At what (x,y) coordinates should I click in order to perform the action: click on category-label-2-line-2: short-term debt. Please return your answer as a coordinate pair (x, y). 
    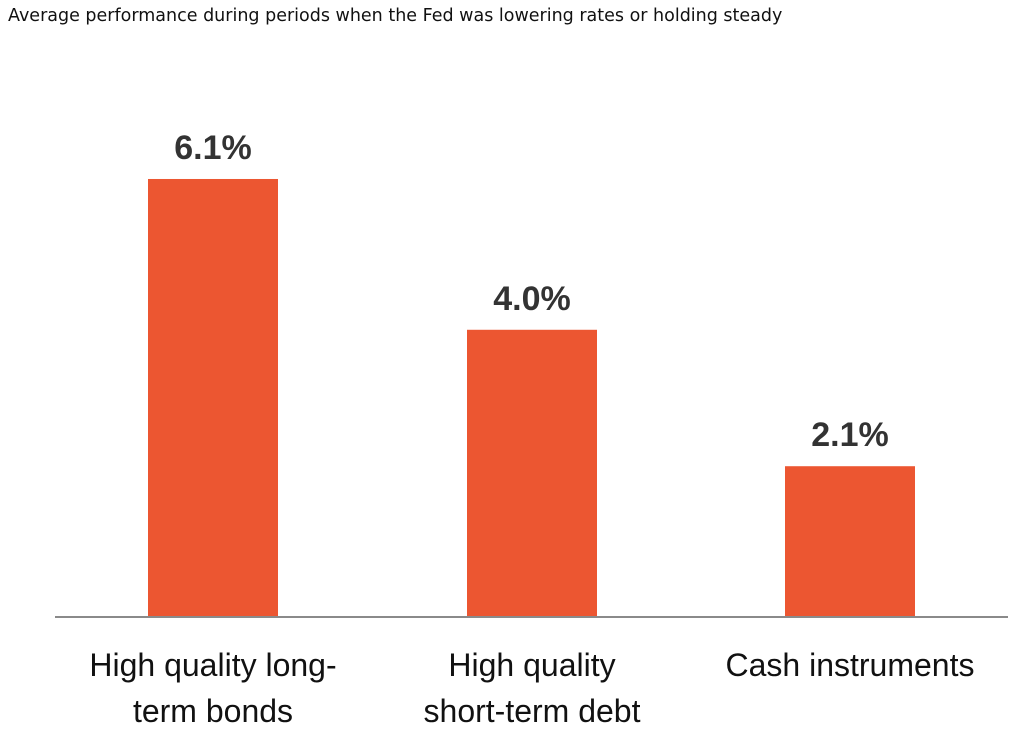
    Looking at the image, I should click on (532, 711).